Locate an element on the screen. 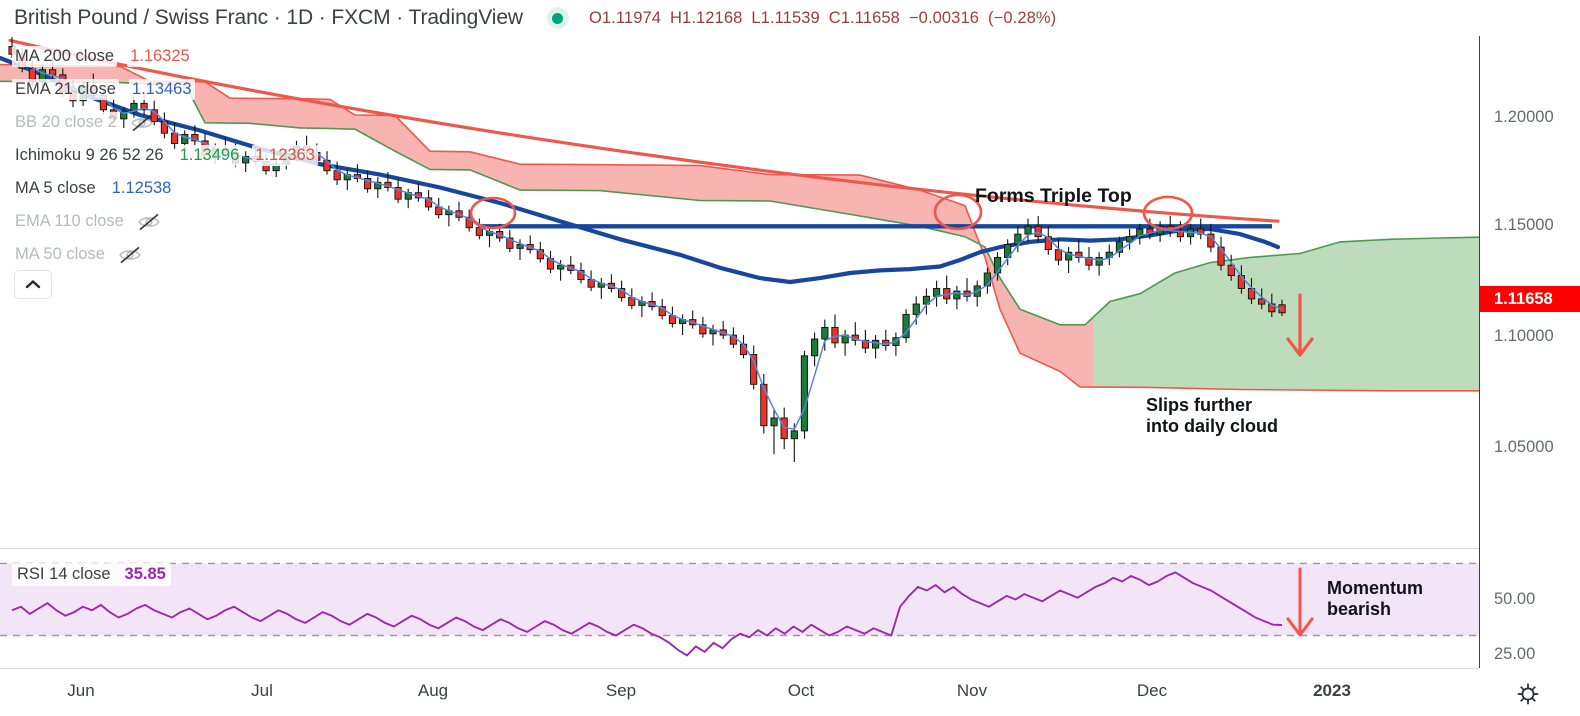 This screenshot has width=1580, height=716. legend-item-label: EMA 21 close is located at coordinates (65, 89).